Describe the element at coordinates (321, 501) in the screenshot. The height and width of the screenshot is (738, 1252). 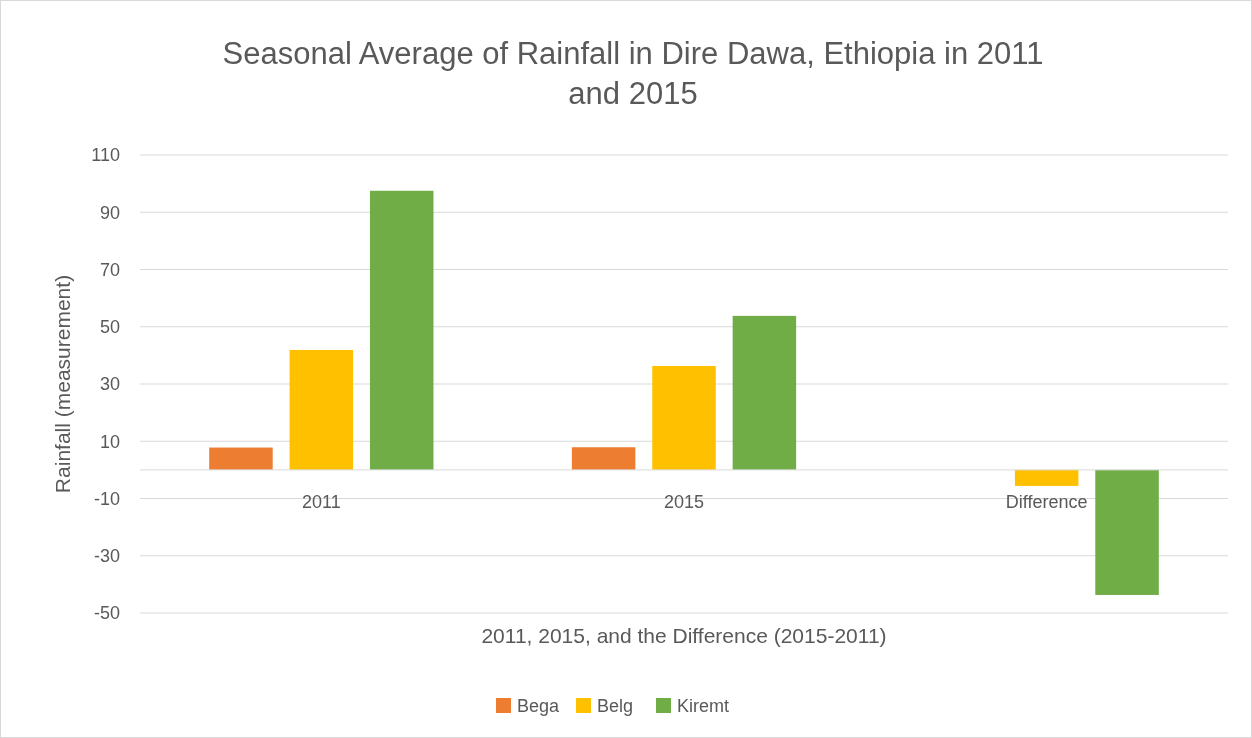
I see `x-tick-label: 2011` at that location.